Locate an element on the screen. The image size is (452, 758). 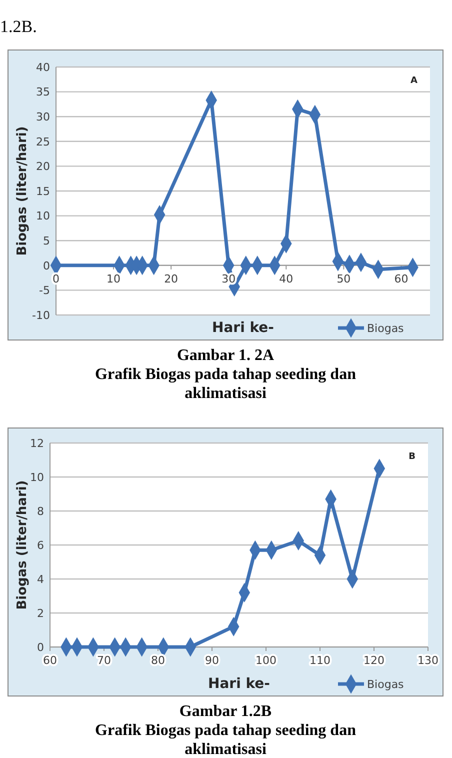
y-tick-label: -10 is located at coordinates (41, 315).